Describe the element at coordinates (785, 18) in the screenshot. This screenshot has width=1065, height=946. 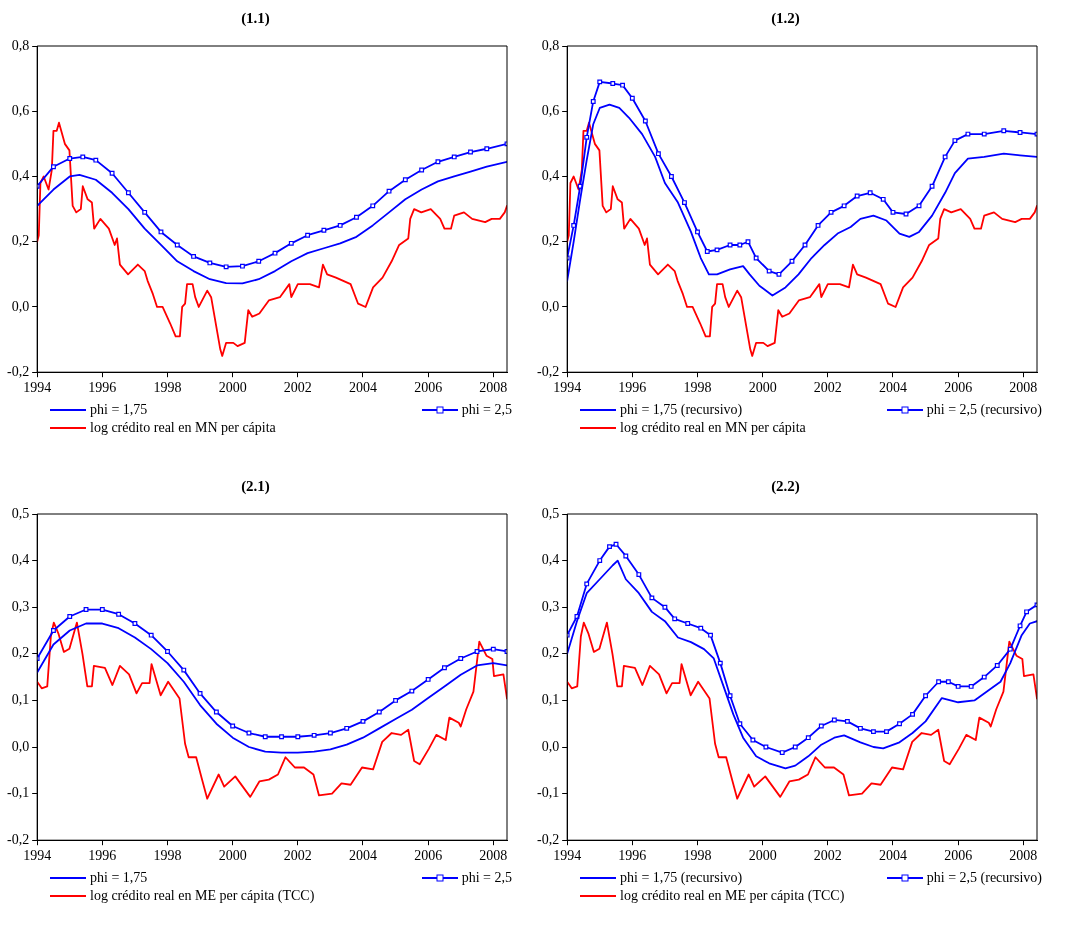
I see `chart-title: (1.2)` at that location.